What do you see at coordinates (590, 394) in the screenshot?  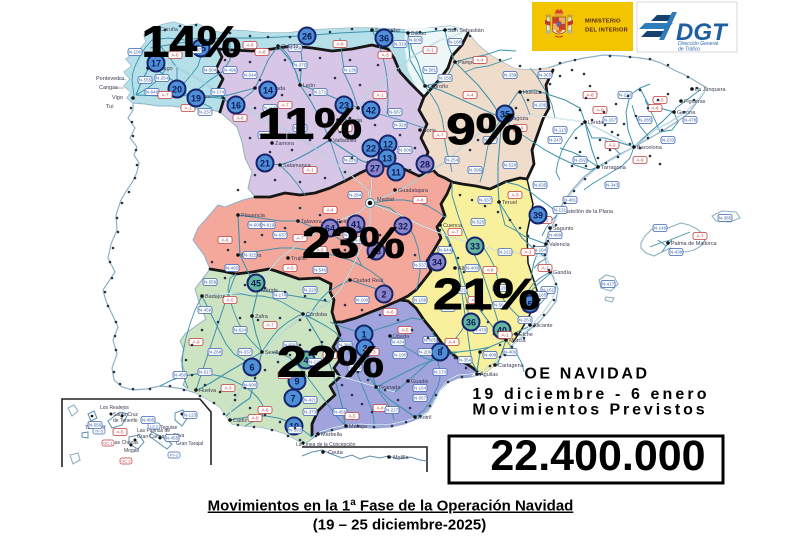 I see `svg-text: 19 diciembre - 6 enero` at bounding box center [590, 394].